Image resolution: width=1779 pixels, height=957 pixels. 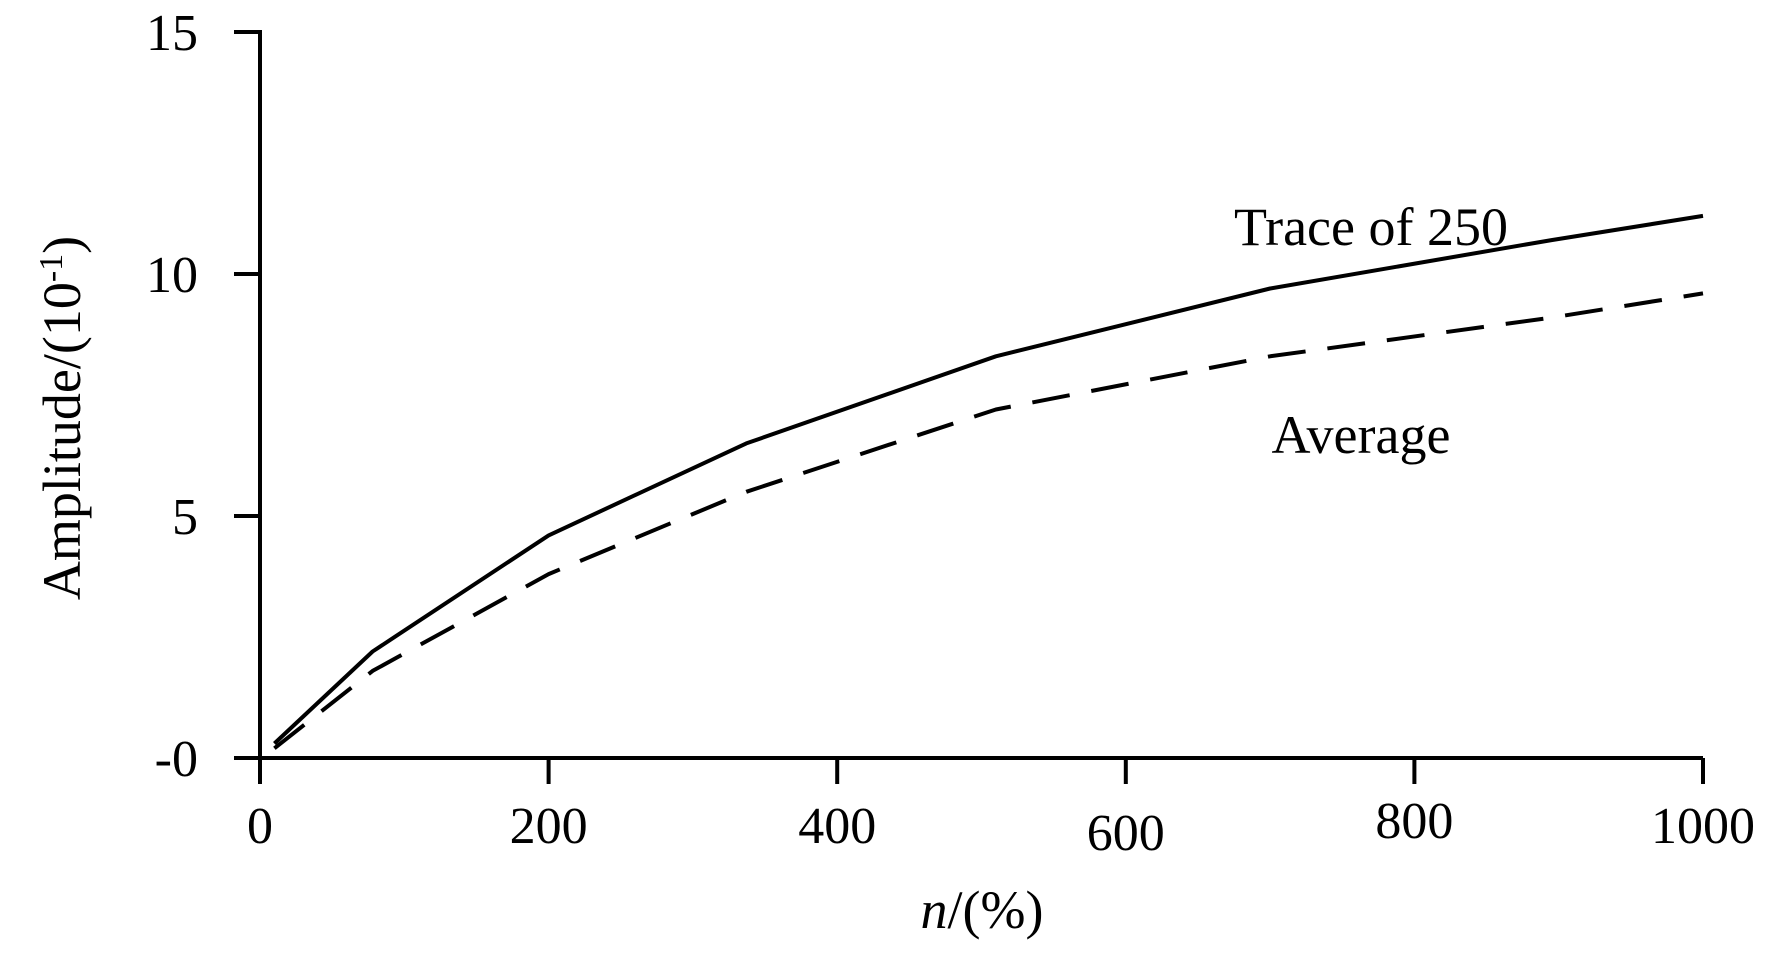 I want to click on x-tick-label: 400, so click(x=837, y=826).